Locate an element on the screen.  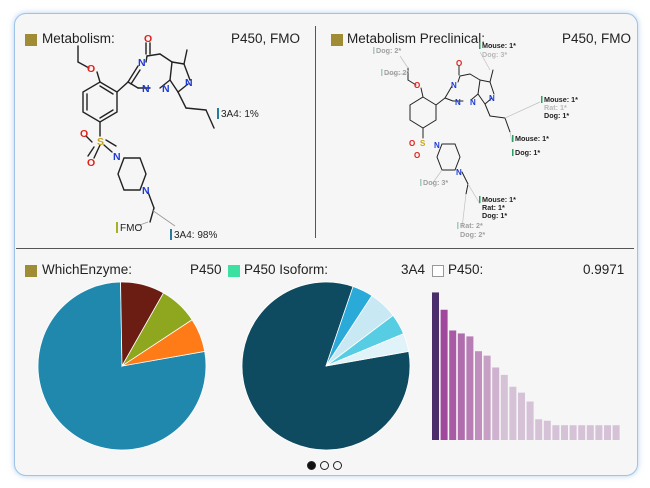
label-mouse-b: Mouse: 1* is located at coordinates (499, 199).